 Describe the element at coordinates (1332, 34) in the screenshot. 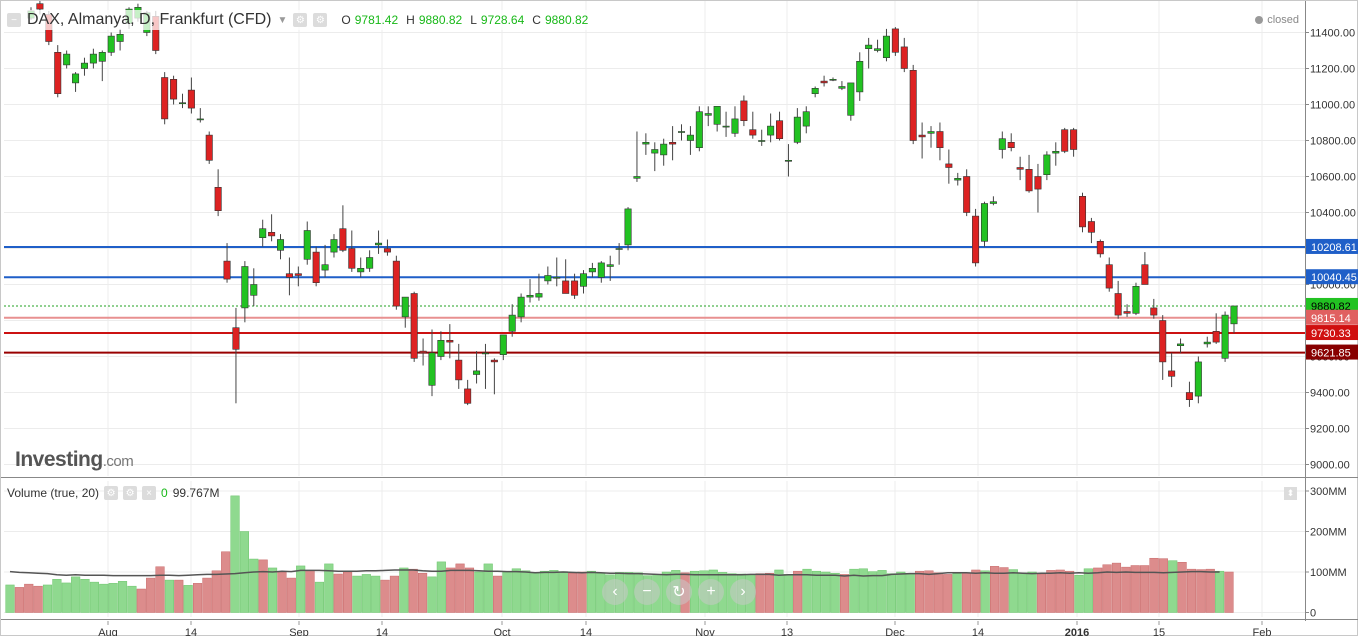

I see `y-tick-label: 11400.00` at that location.